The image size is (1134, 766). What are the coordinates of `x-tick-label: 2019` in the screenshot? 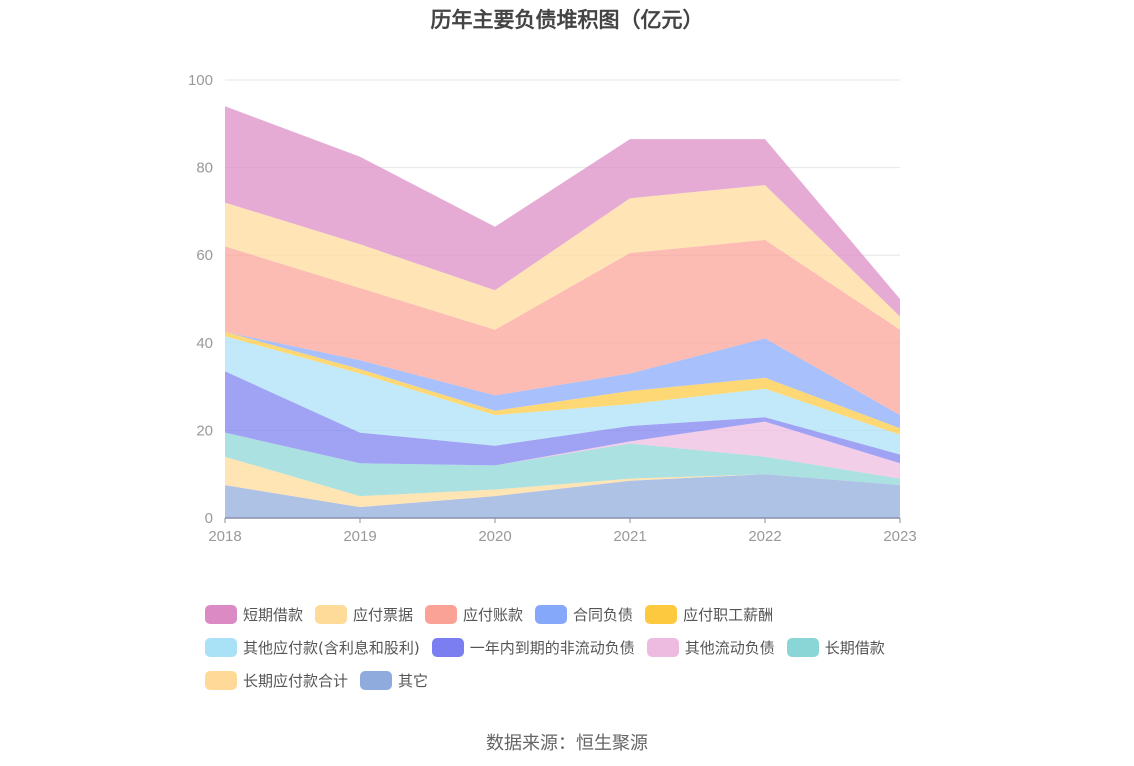 It's located at (359, 536).